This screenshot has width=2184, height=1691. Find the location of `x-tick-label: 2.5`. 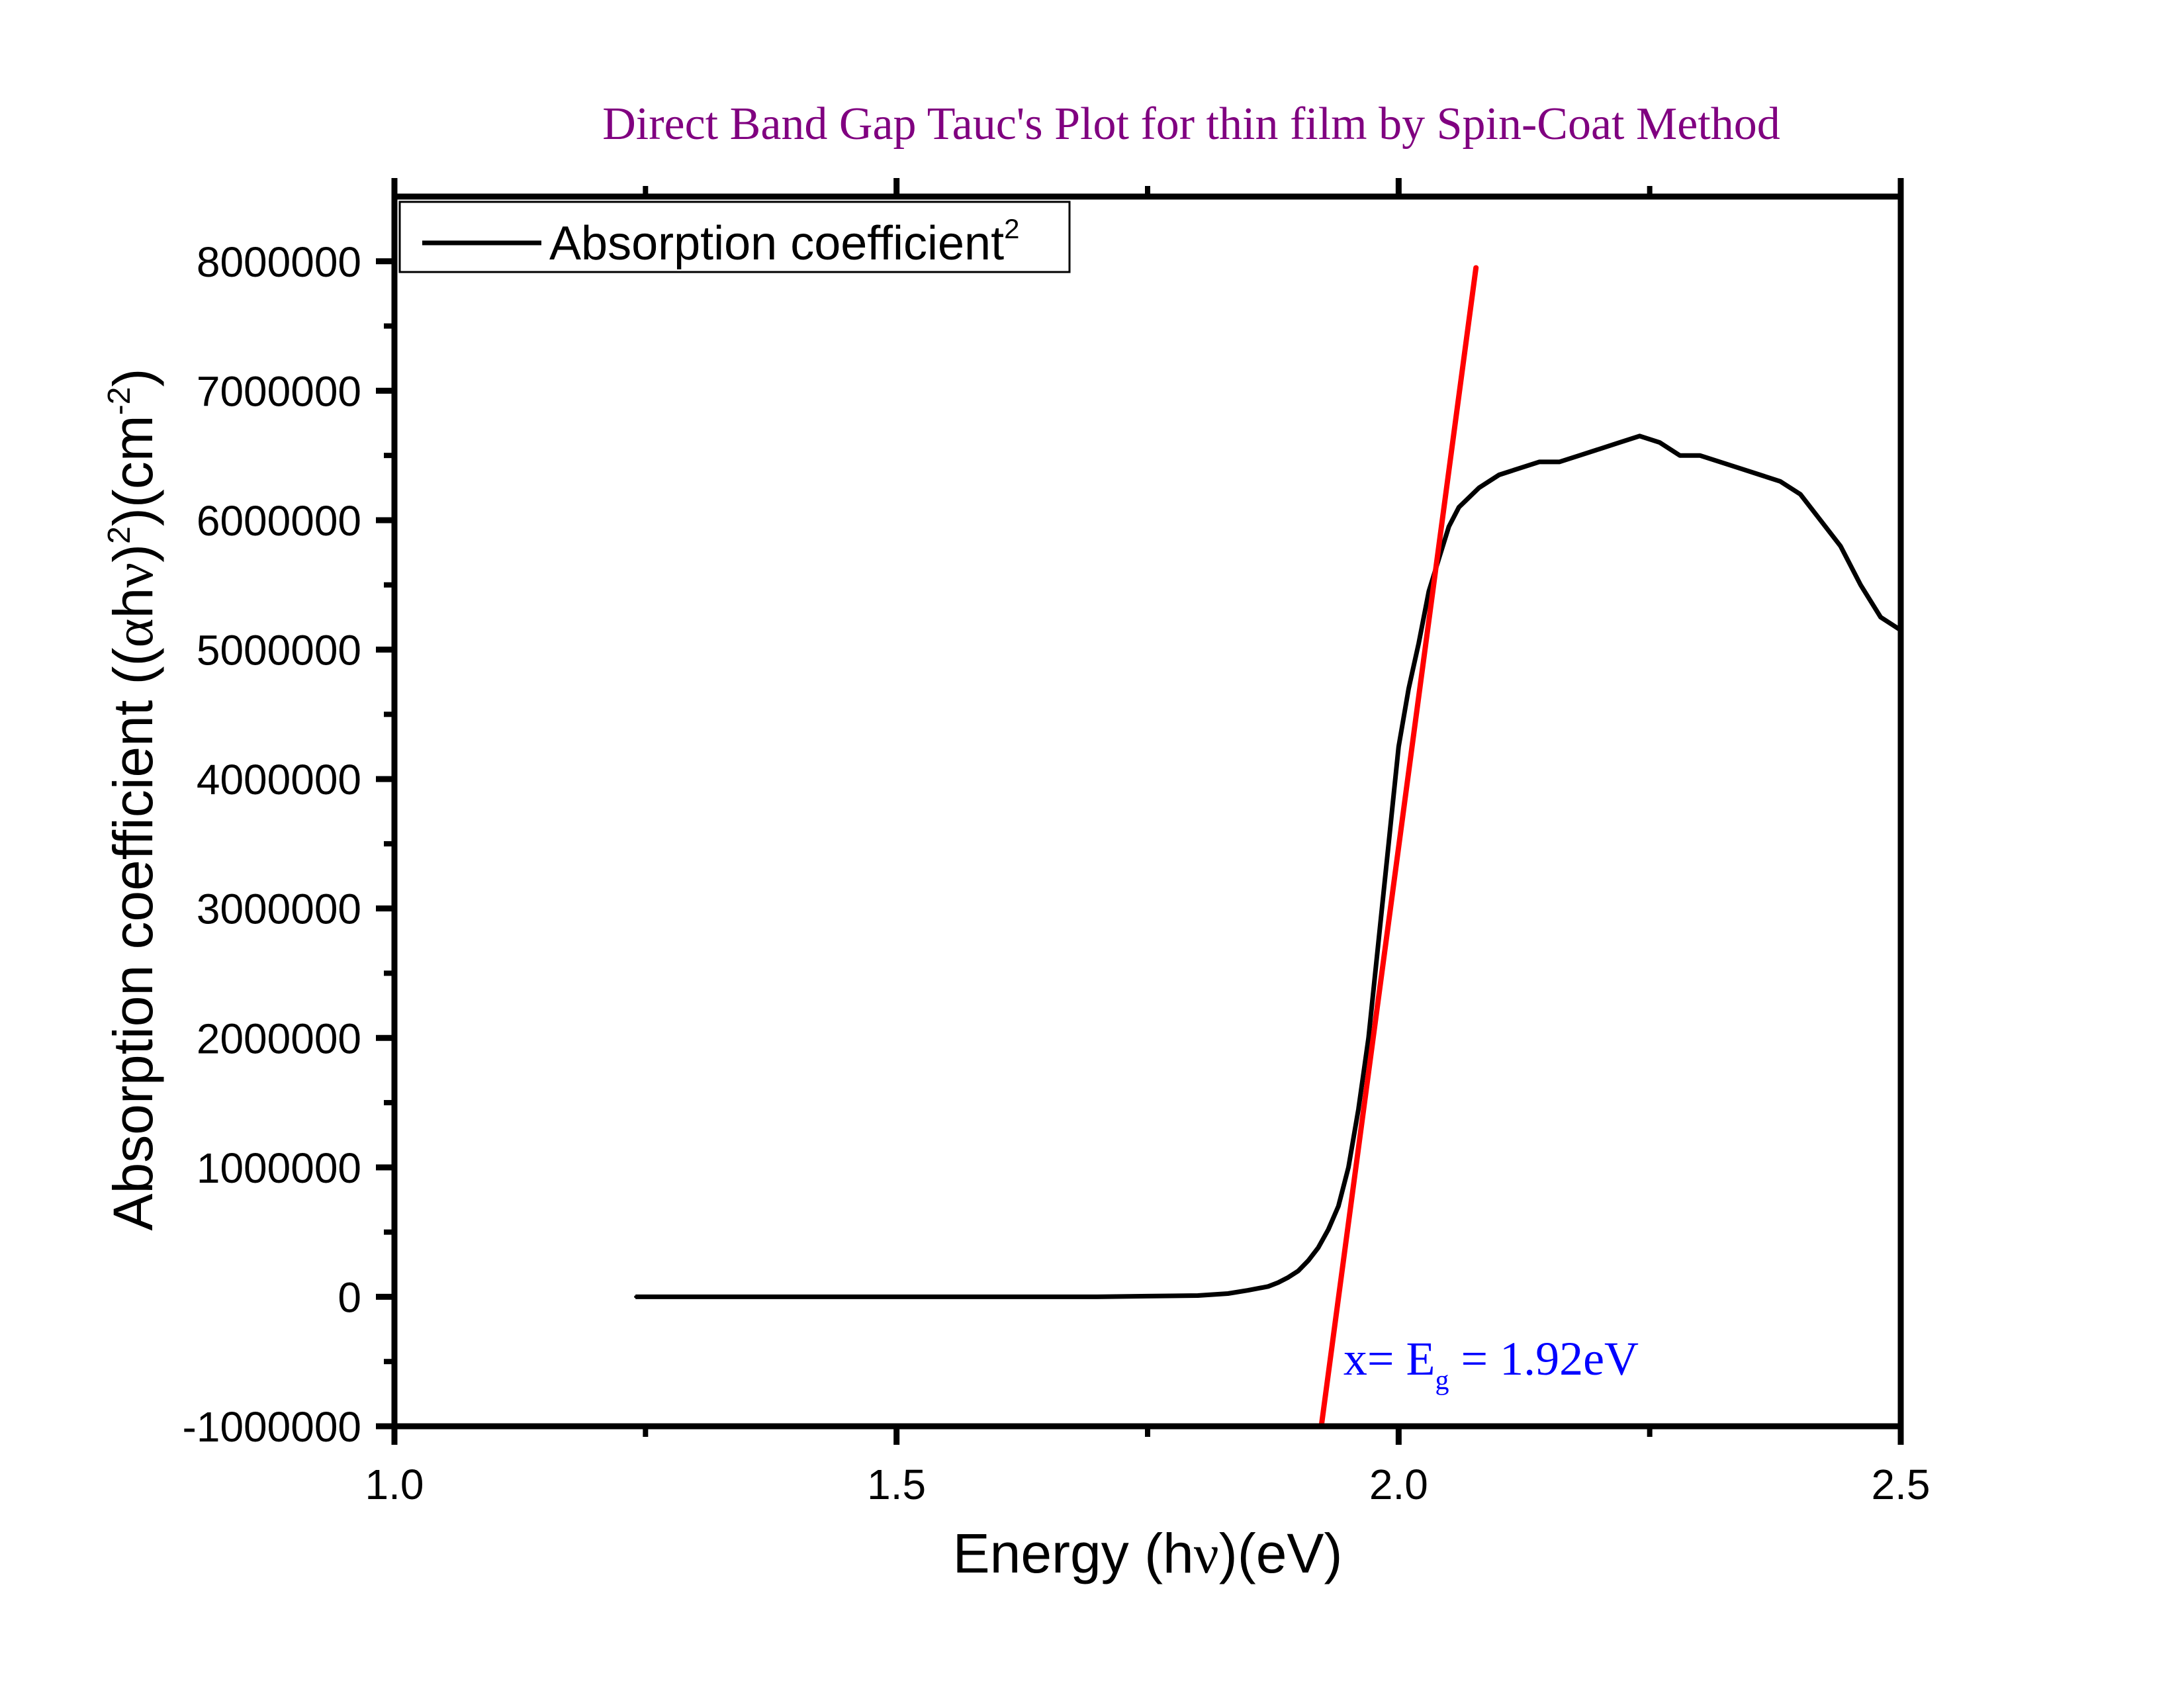

x-tick-label: 2.5 is located at coordinates (1901, 1485).